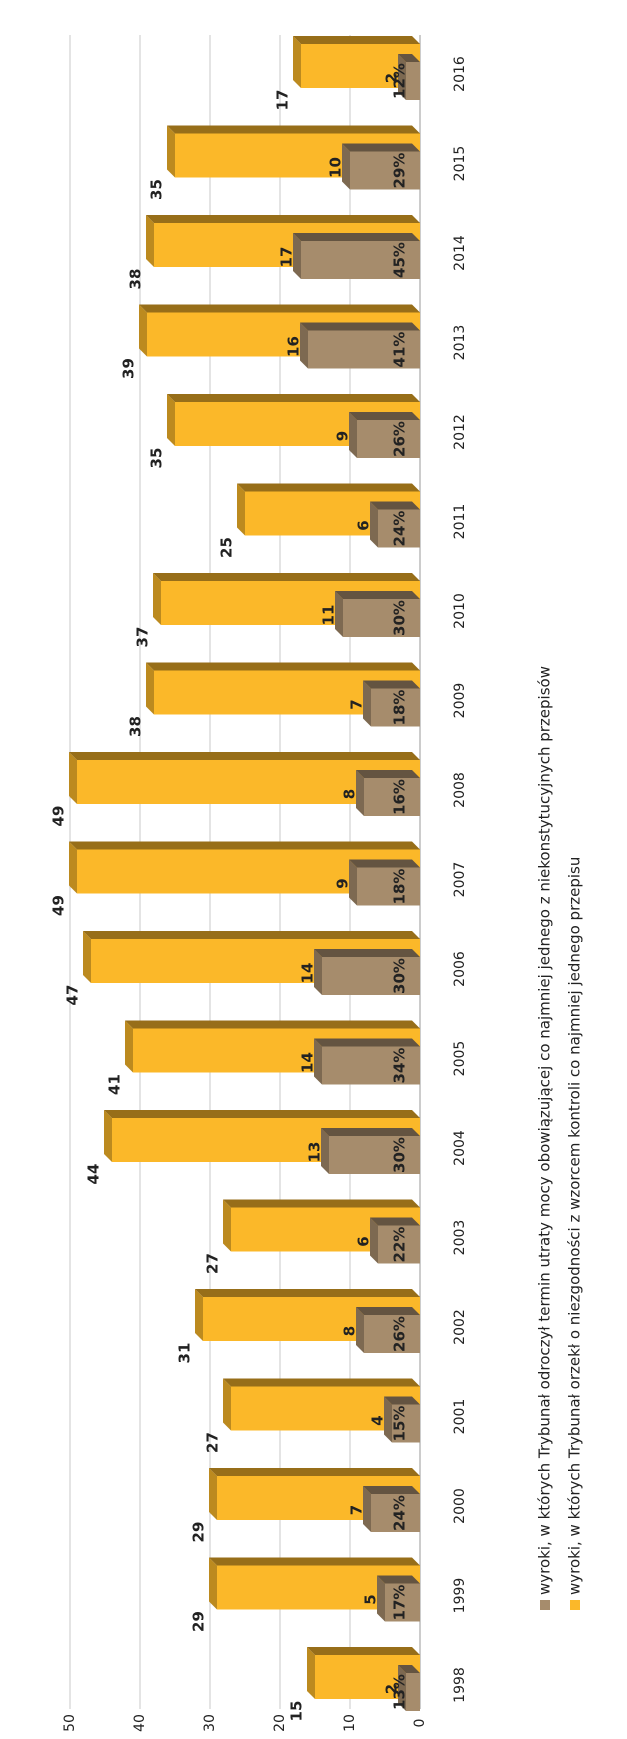 The height and width of the screenshot is (1739, 627). Describe the element at coordinates (460, 1685) in the screenshot. I see `x-tick-label: 1998` at that location.